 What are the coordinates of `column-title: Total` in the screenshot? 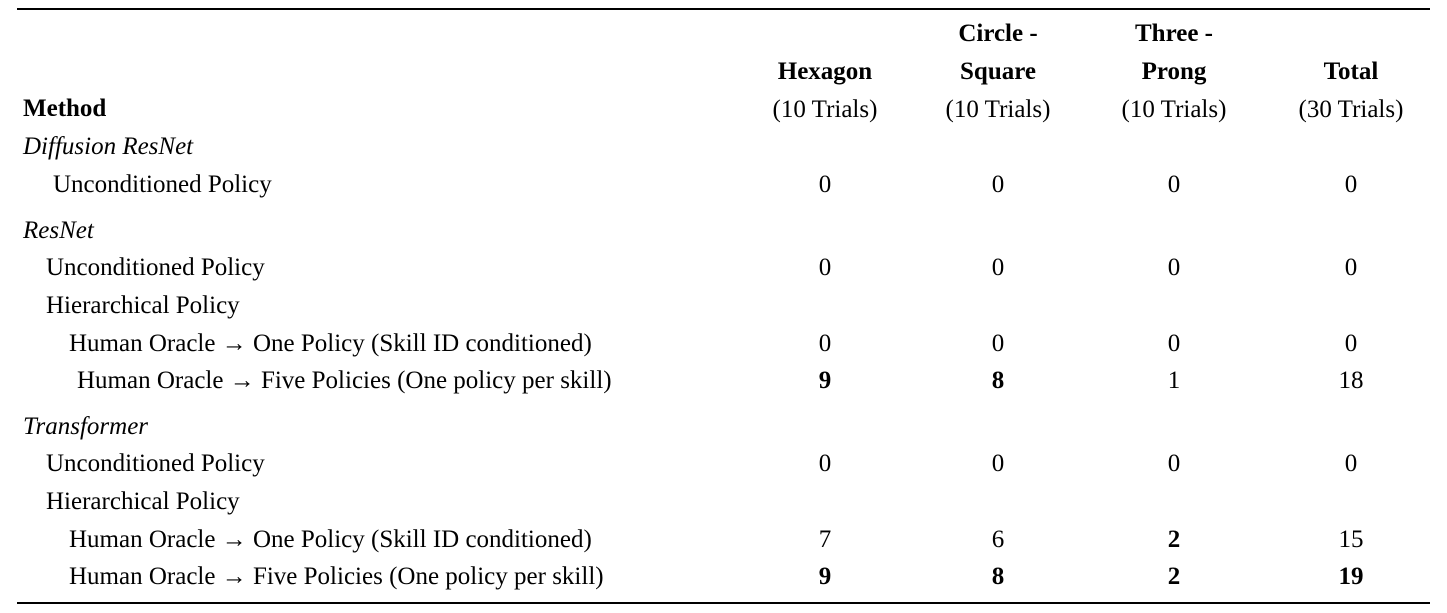 It's located at (1351, 71).